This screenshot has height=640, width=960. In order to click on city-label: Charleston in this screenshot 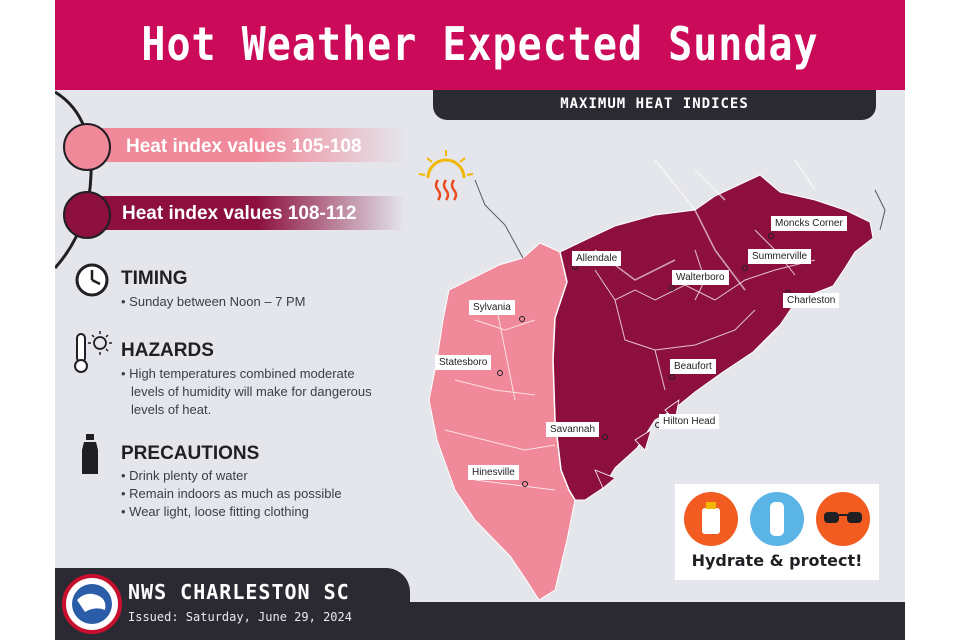, I will do `click(811, 300)`.